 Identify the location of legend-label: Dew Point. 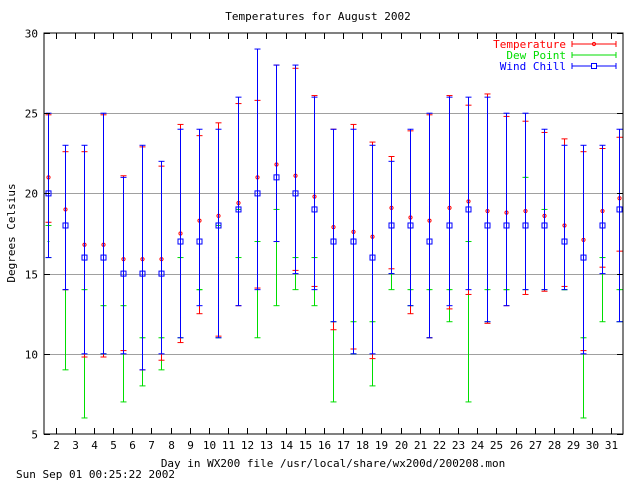
(536, 55).